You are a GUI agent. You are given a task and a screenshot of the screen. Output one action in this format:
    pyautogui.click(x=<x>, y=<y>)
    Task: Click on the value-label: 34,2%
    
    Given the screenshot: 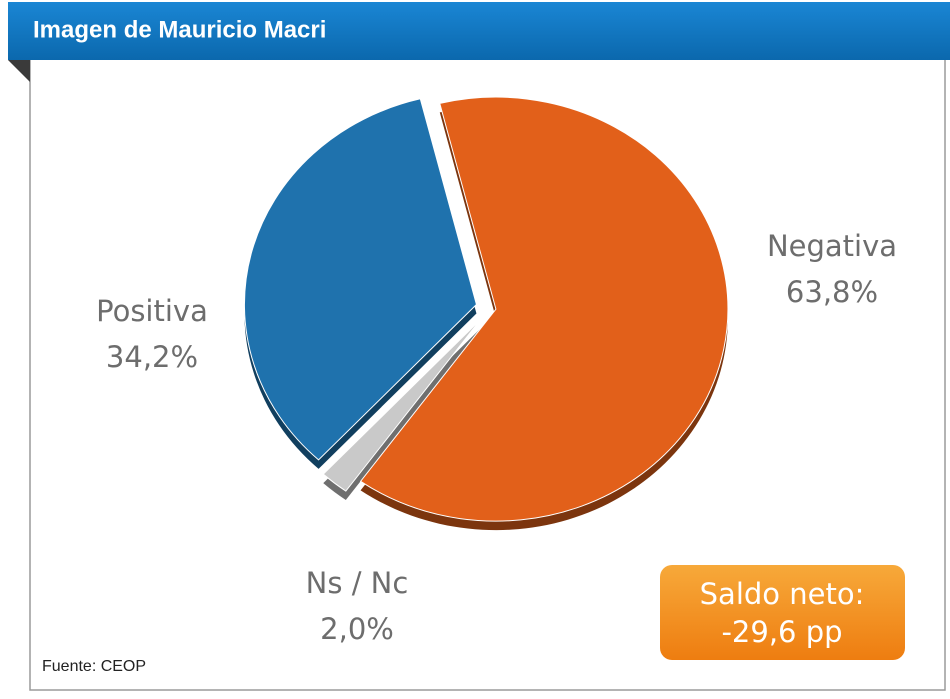 What is the action you would take?
    pyautogui.click(x=152, y=357)
    